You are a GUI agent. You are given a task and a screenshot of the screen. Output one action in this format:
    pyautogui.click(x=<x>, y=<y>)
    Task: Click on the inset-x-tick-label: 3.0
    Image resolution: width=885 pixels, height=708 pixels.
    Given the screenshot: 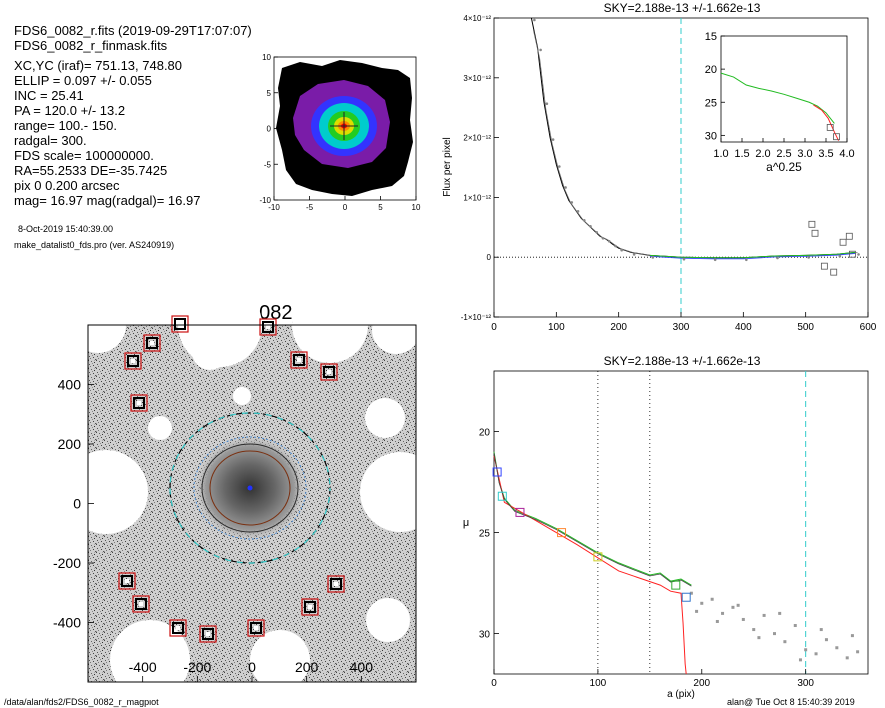 What is the action you would take?
    pyautogui.click(x=804, y=154)
    